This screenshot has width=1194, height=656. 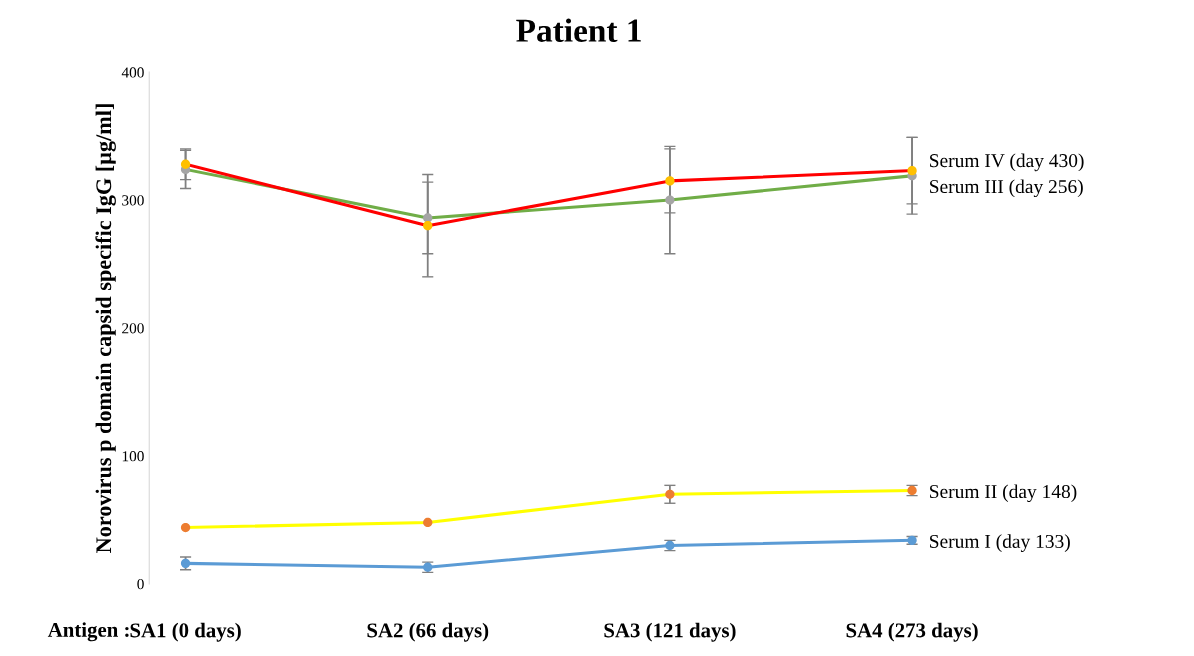 What do you see at coordinates (670, 632) in the screenshot?
I see `x-tick-label: SA3 (121 days)` at bounding box center [670, 632].